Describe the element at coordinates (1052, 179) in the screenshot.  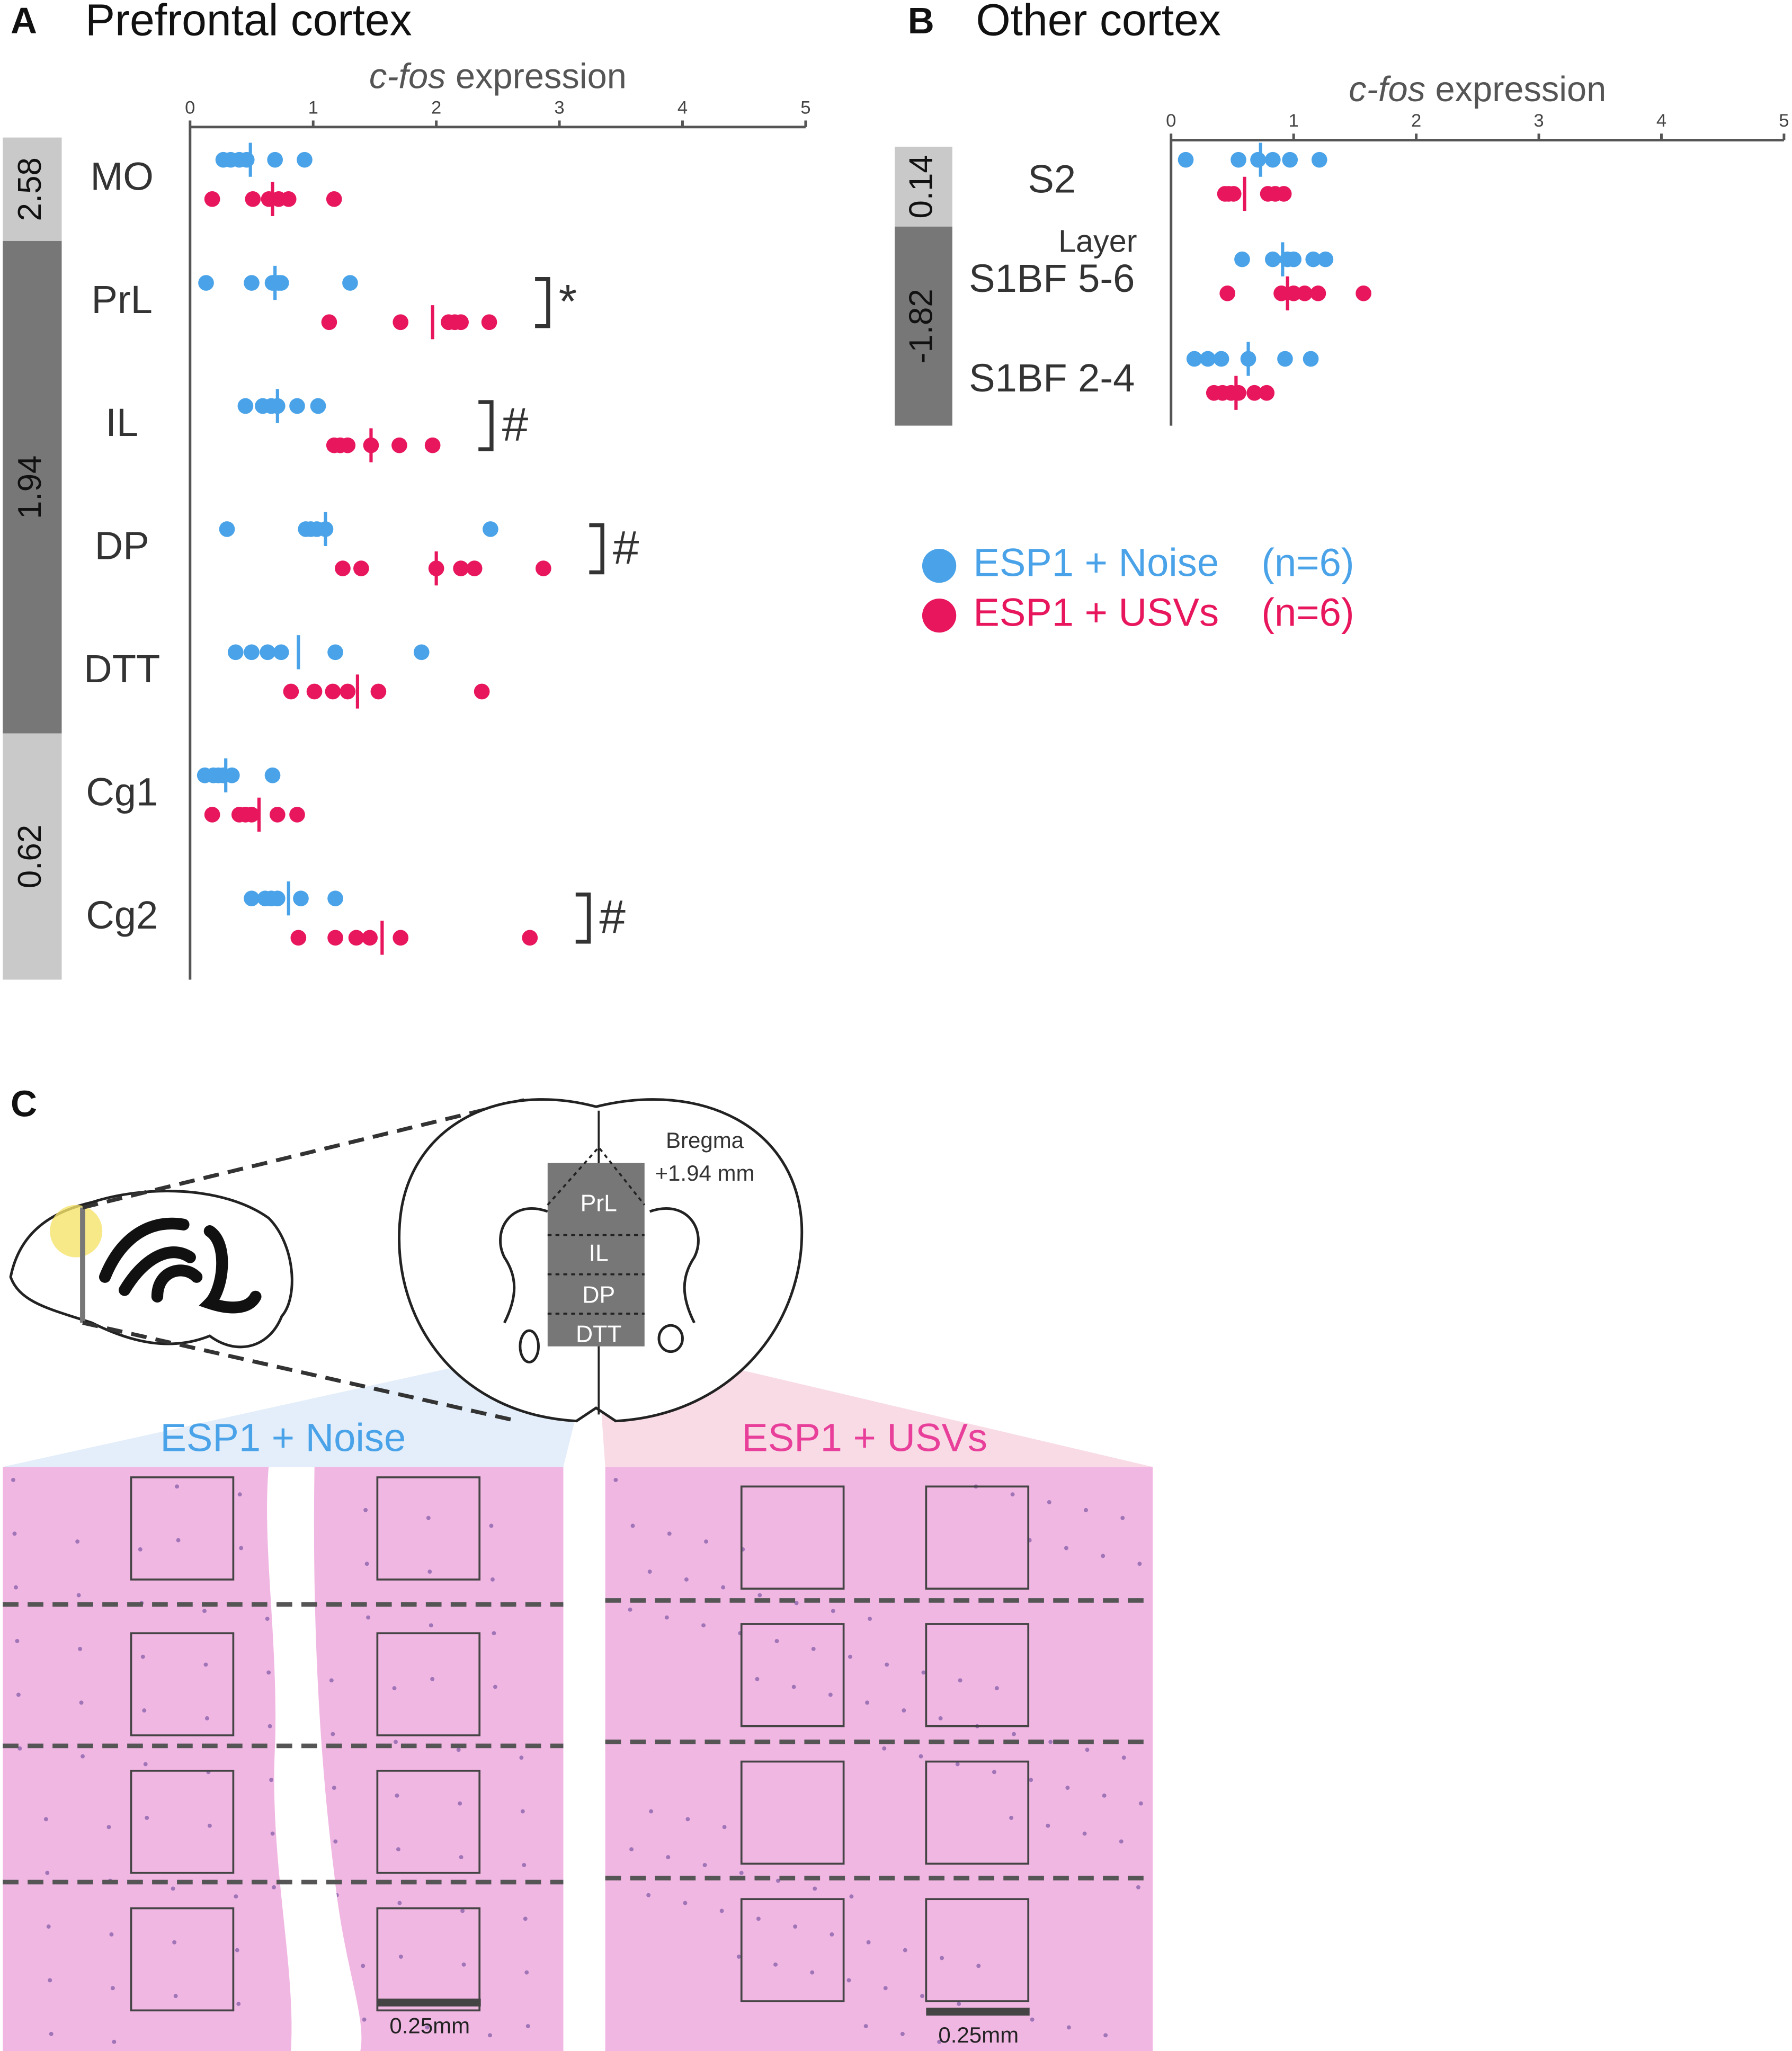
I see `category-label: S2` at that location.